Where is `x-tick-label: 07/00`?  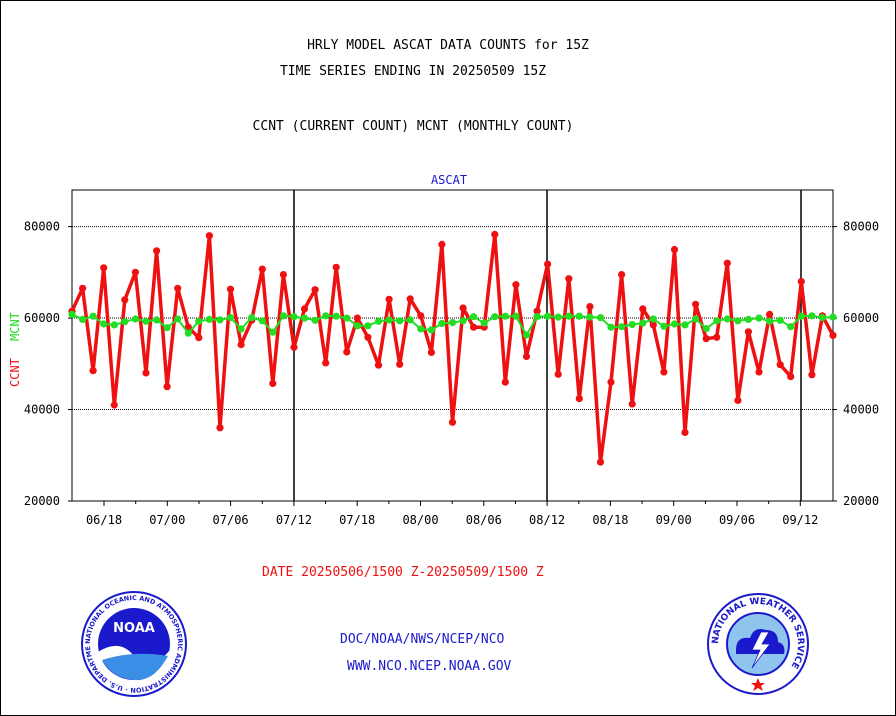 x-tick-label: 07/00 is located at coordinates (167, 520).